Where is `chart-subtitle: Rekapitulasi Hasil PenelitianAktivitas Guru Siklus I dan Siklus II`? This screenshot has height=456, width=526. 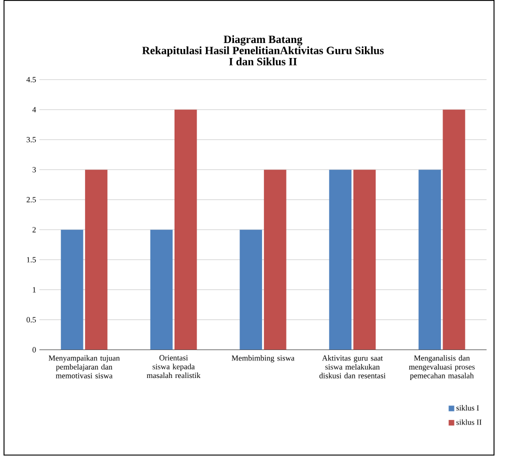 chart-subtitle: Rekapitulasi Hasil PenelitianAktivitas Guru Siklus I dan Siklus II is located at coordinates (263, 56).